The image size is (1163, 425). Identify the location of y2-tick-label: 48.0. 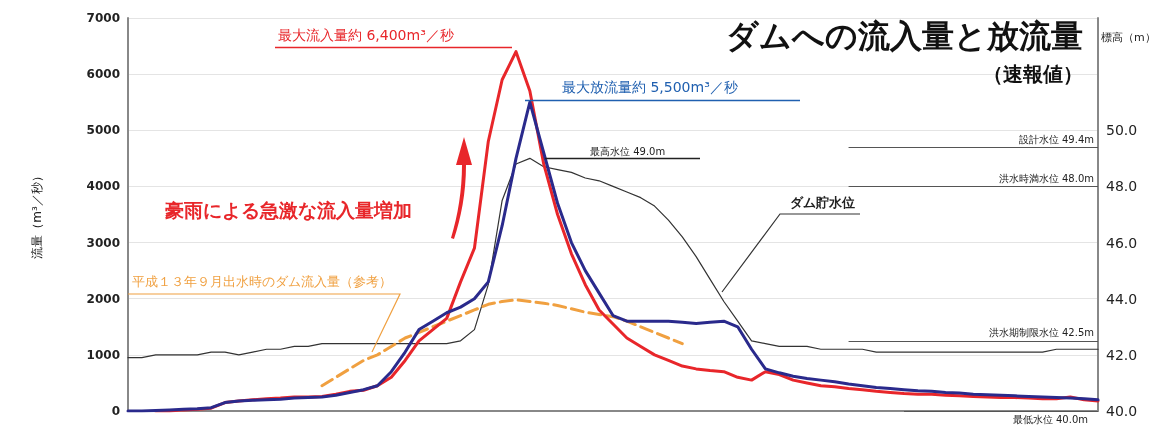
(1122, 186).